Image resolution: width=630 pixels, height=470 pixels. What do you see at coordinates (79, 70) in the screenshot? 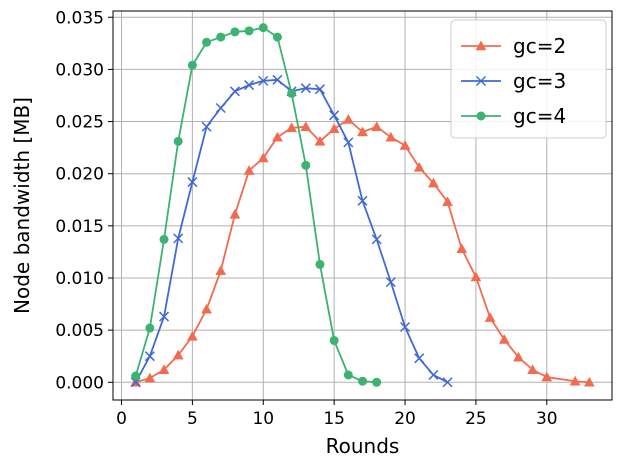
I see `y-tick-label: 0.030` at bounding box center [79, 70].